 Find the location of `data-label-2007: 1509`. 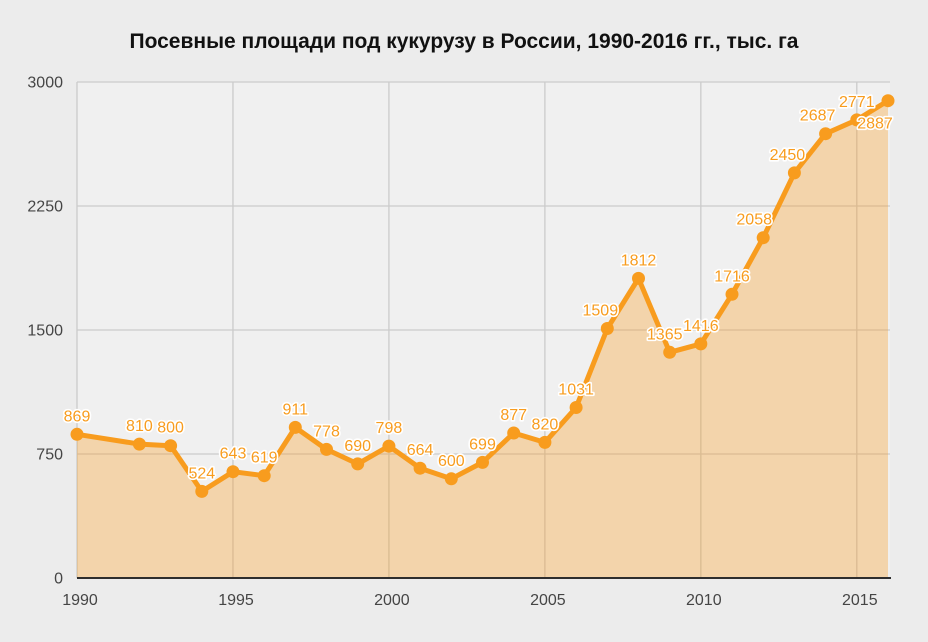

data-label-2007: 1509 is located at coordinates (601, 311).